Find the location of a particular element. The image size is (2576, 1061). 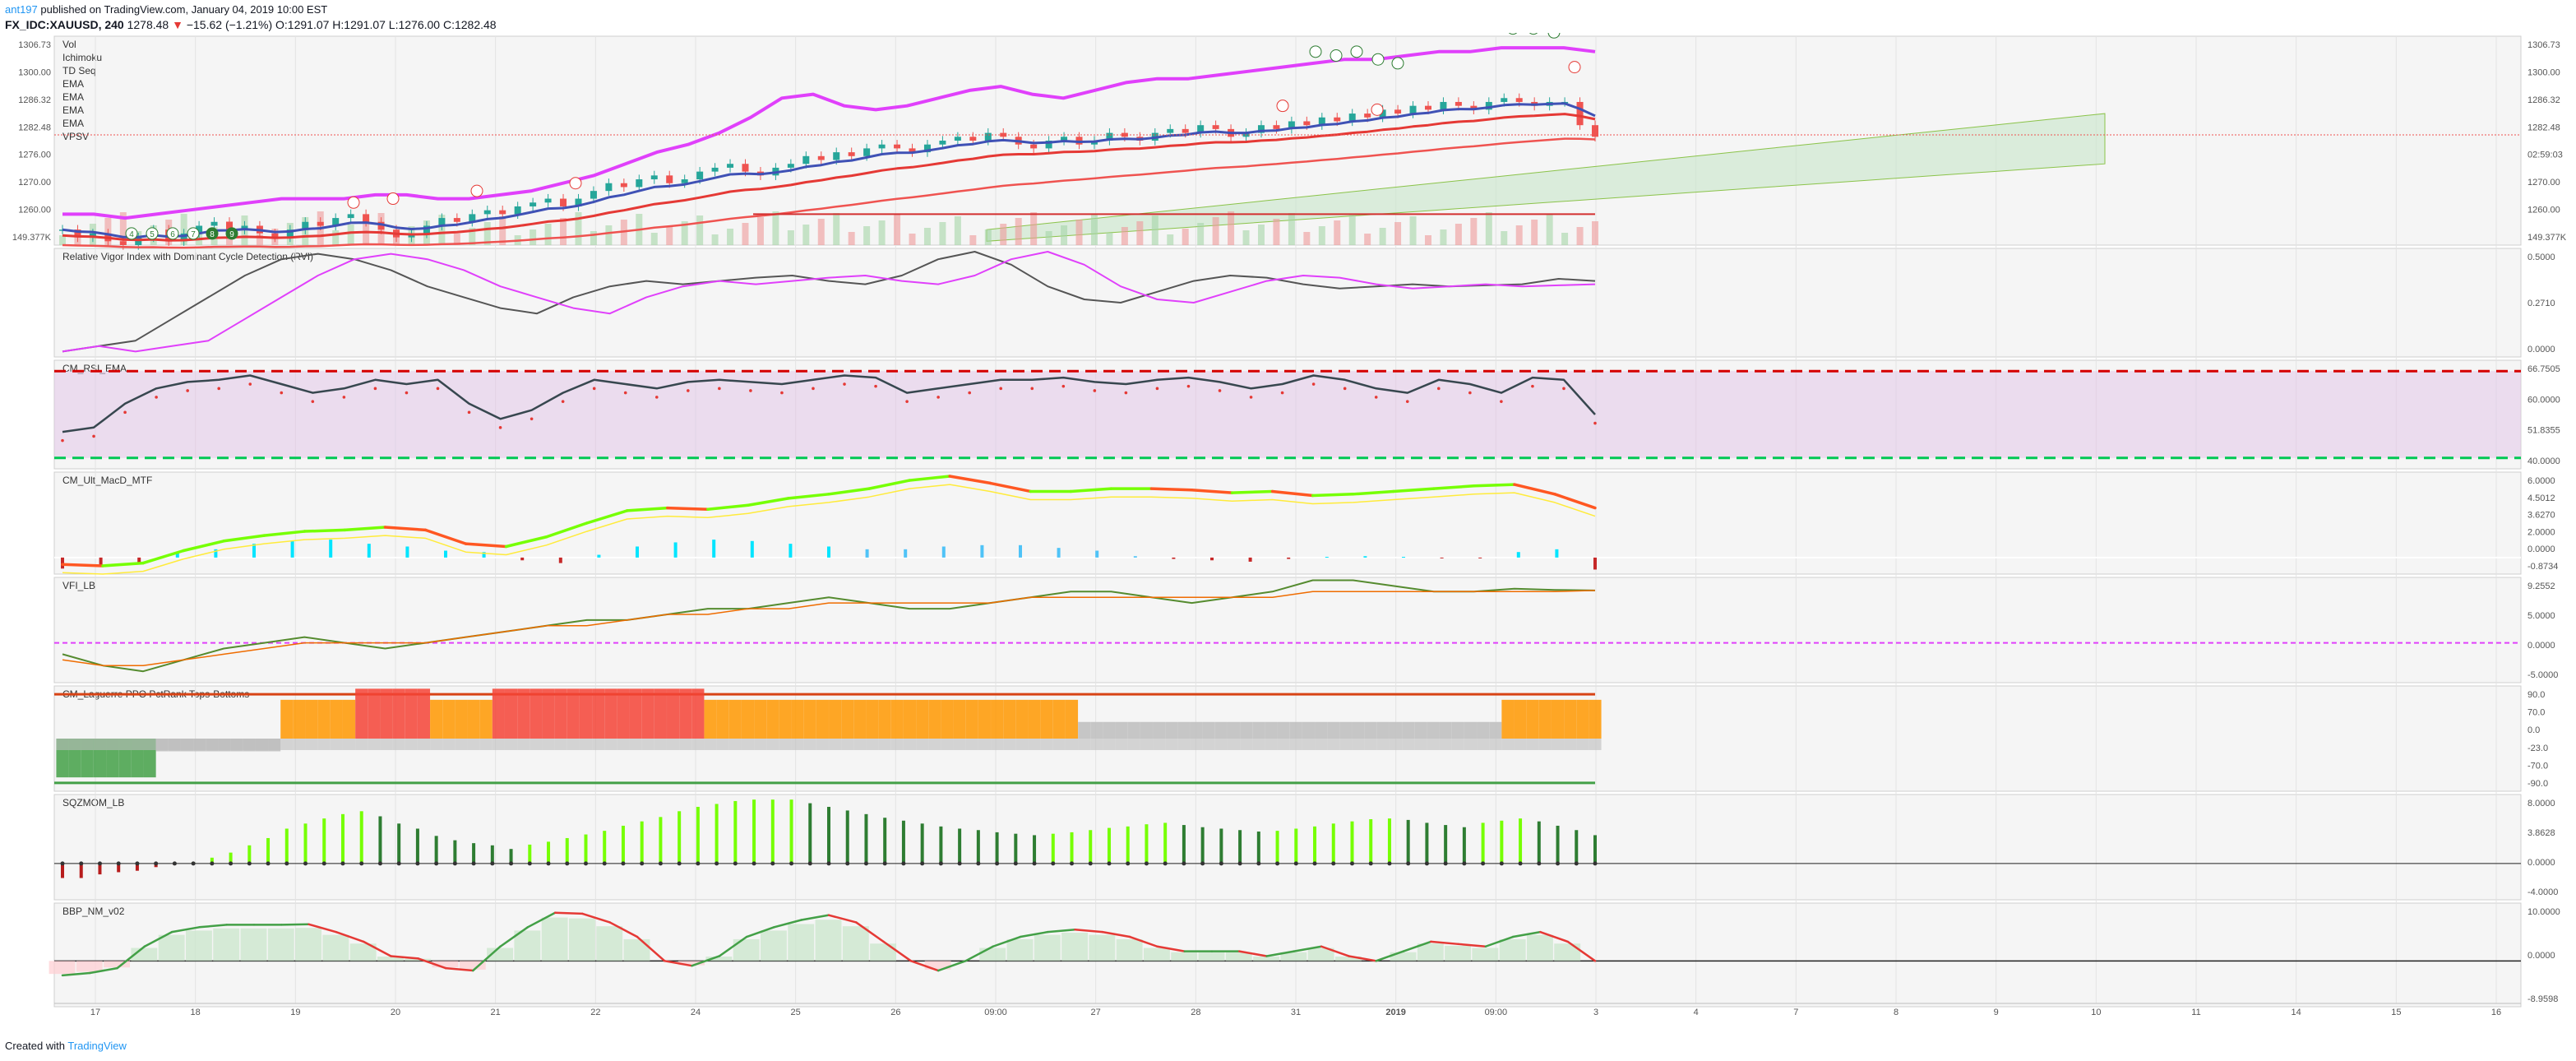

right-axis-tick-macd: -0.8734 is located at coordinates (2542, 567).